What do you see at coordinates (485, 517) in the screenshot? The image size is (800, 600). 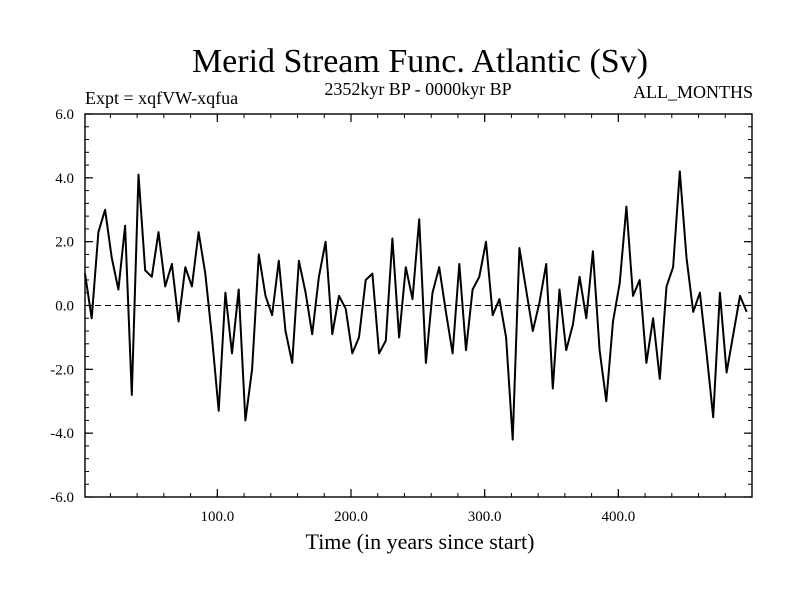 I see `x-tick-label: 300.0` at bounding box center [485, 517].